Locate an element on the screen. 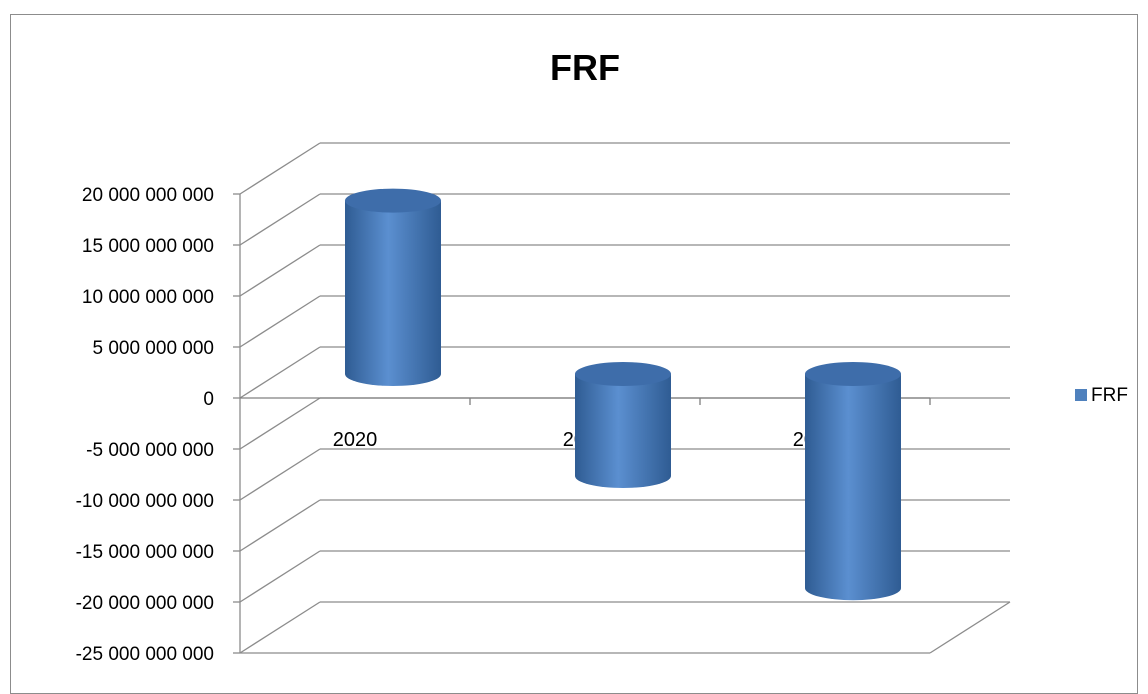  y-tick-label: 5 000 000 000 is located at coordinates (153, 348).